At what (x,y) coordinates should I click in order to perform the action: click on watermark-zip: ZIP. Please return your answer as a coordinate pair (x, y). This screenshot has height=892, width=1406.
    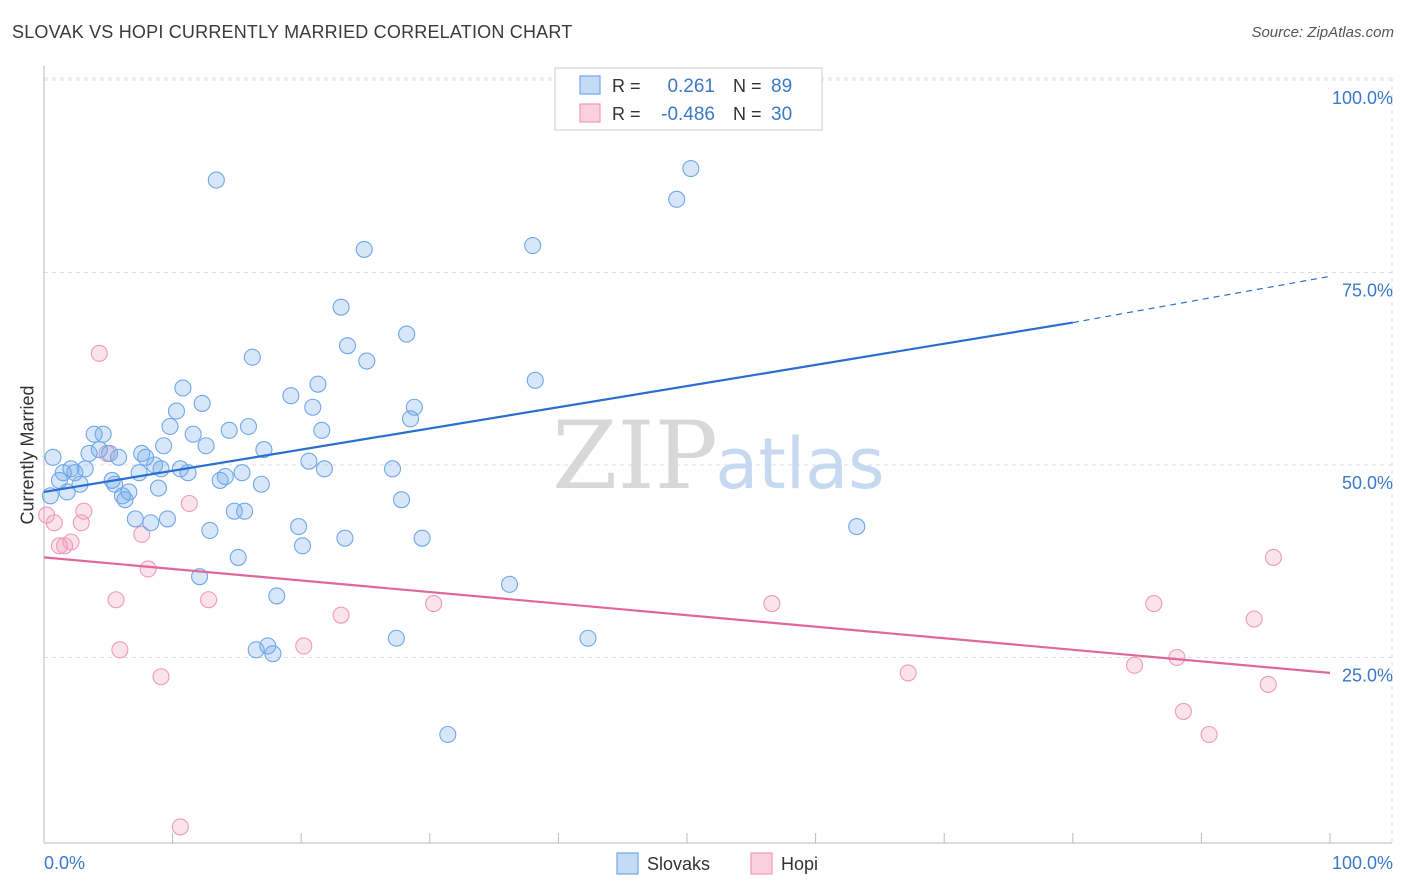
    Looking at the image, I should click on (635, 456).